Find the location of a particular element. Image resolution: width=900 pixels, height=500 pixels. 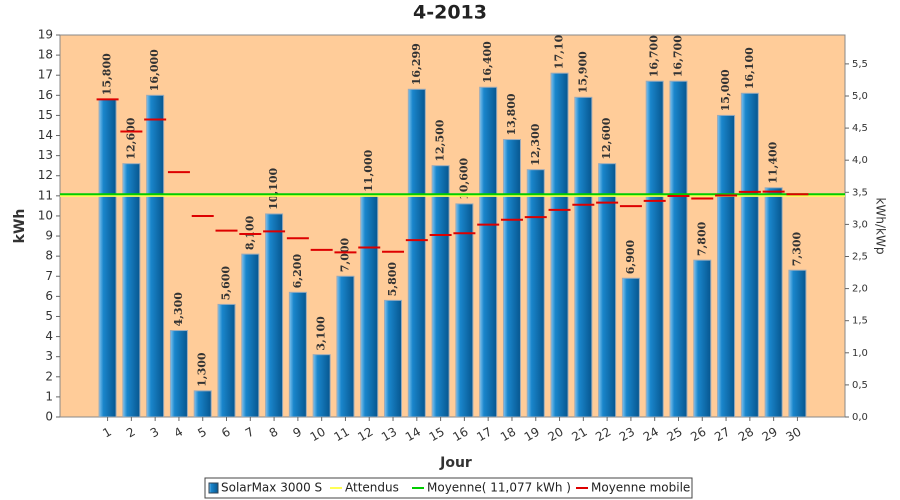

data-label: 7,000 is located at coordinates (344, 254).